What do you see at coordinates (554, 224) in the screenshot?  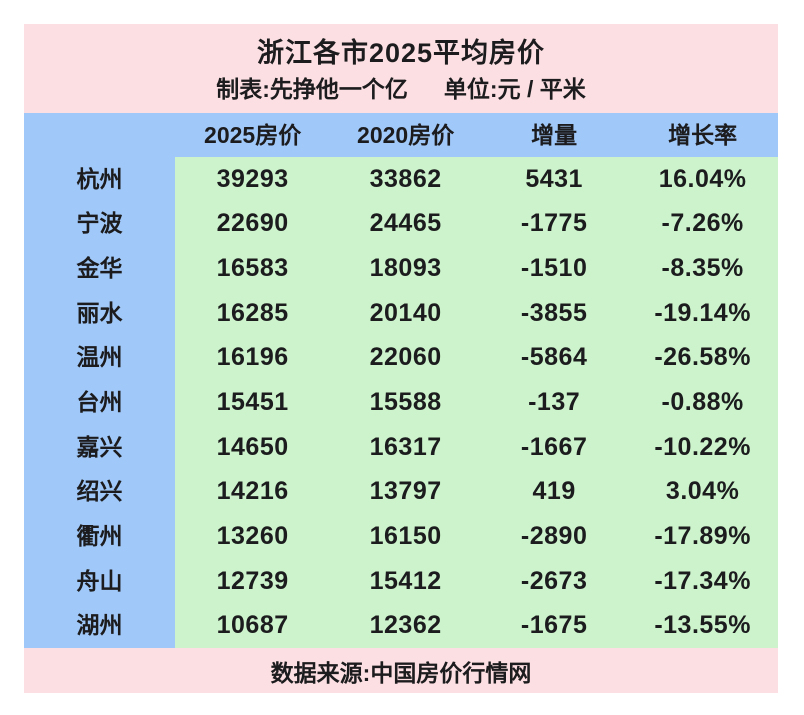 I see `change-cell: -1775` at bounding box center [554, 224].